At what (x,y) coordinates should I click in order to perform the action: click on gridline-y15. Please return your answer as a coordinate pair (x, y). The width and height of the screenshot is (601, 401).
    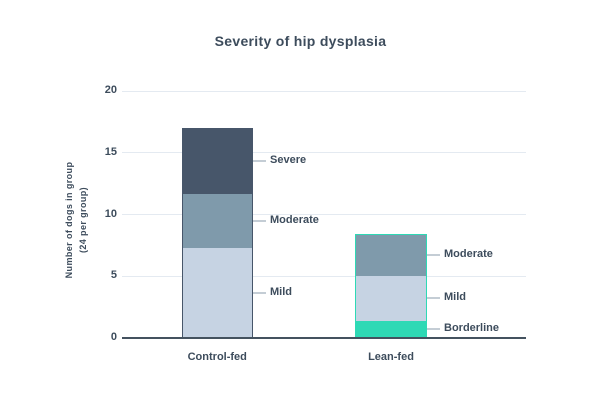
    Looking at the image, I should click on (324, 153).